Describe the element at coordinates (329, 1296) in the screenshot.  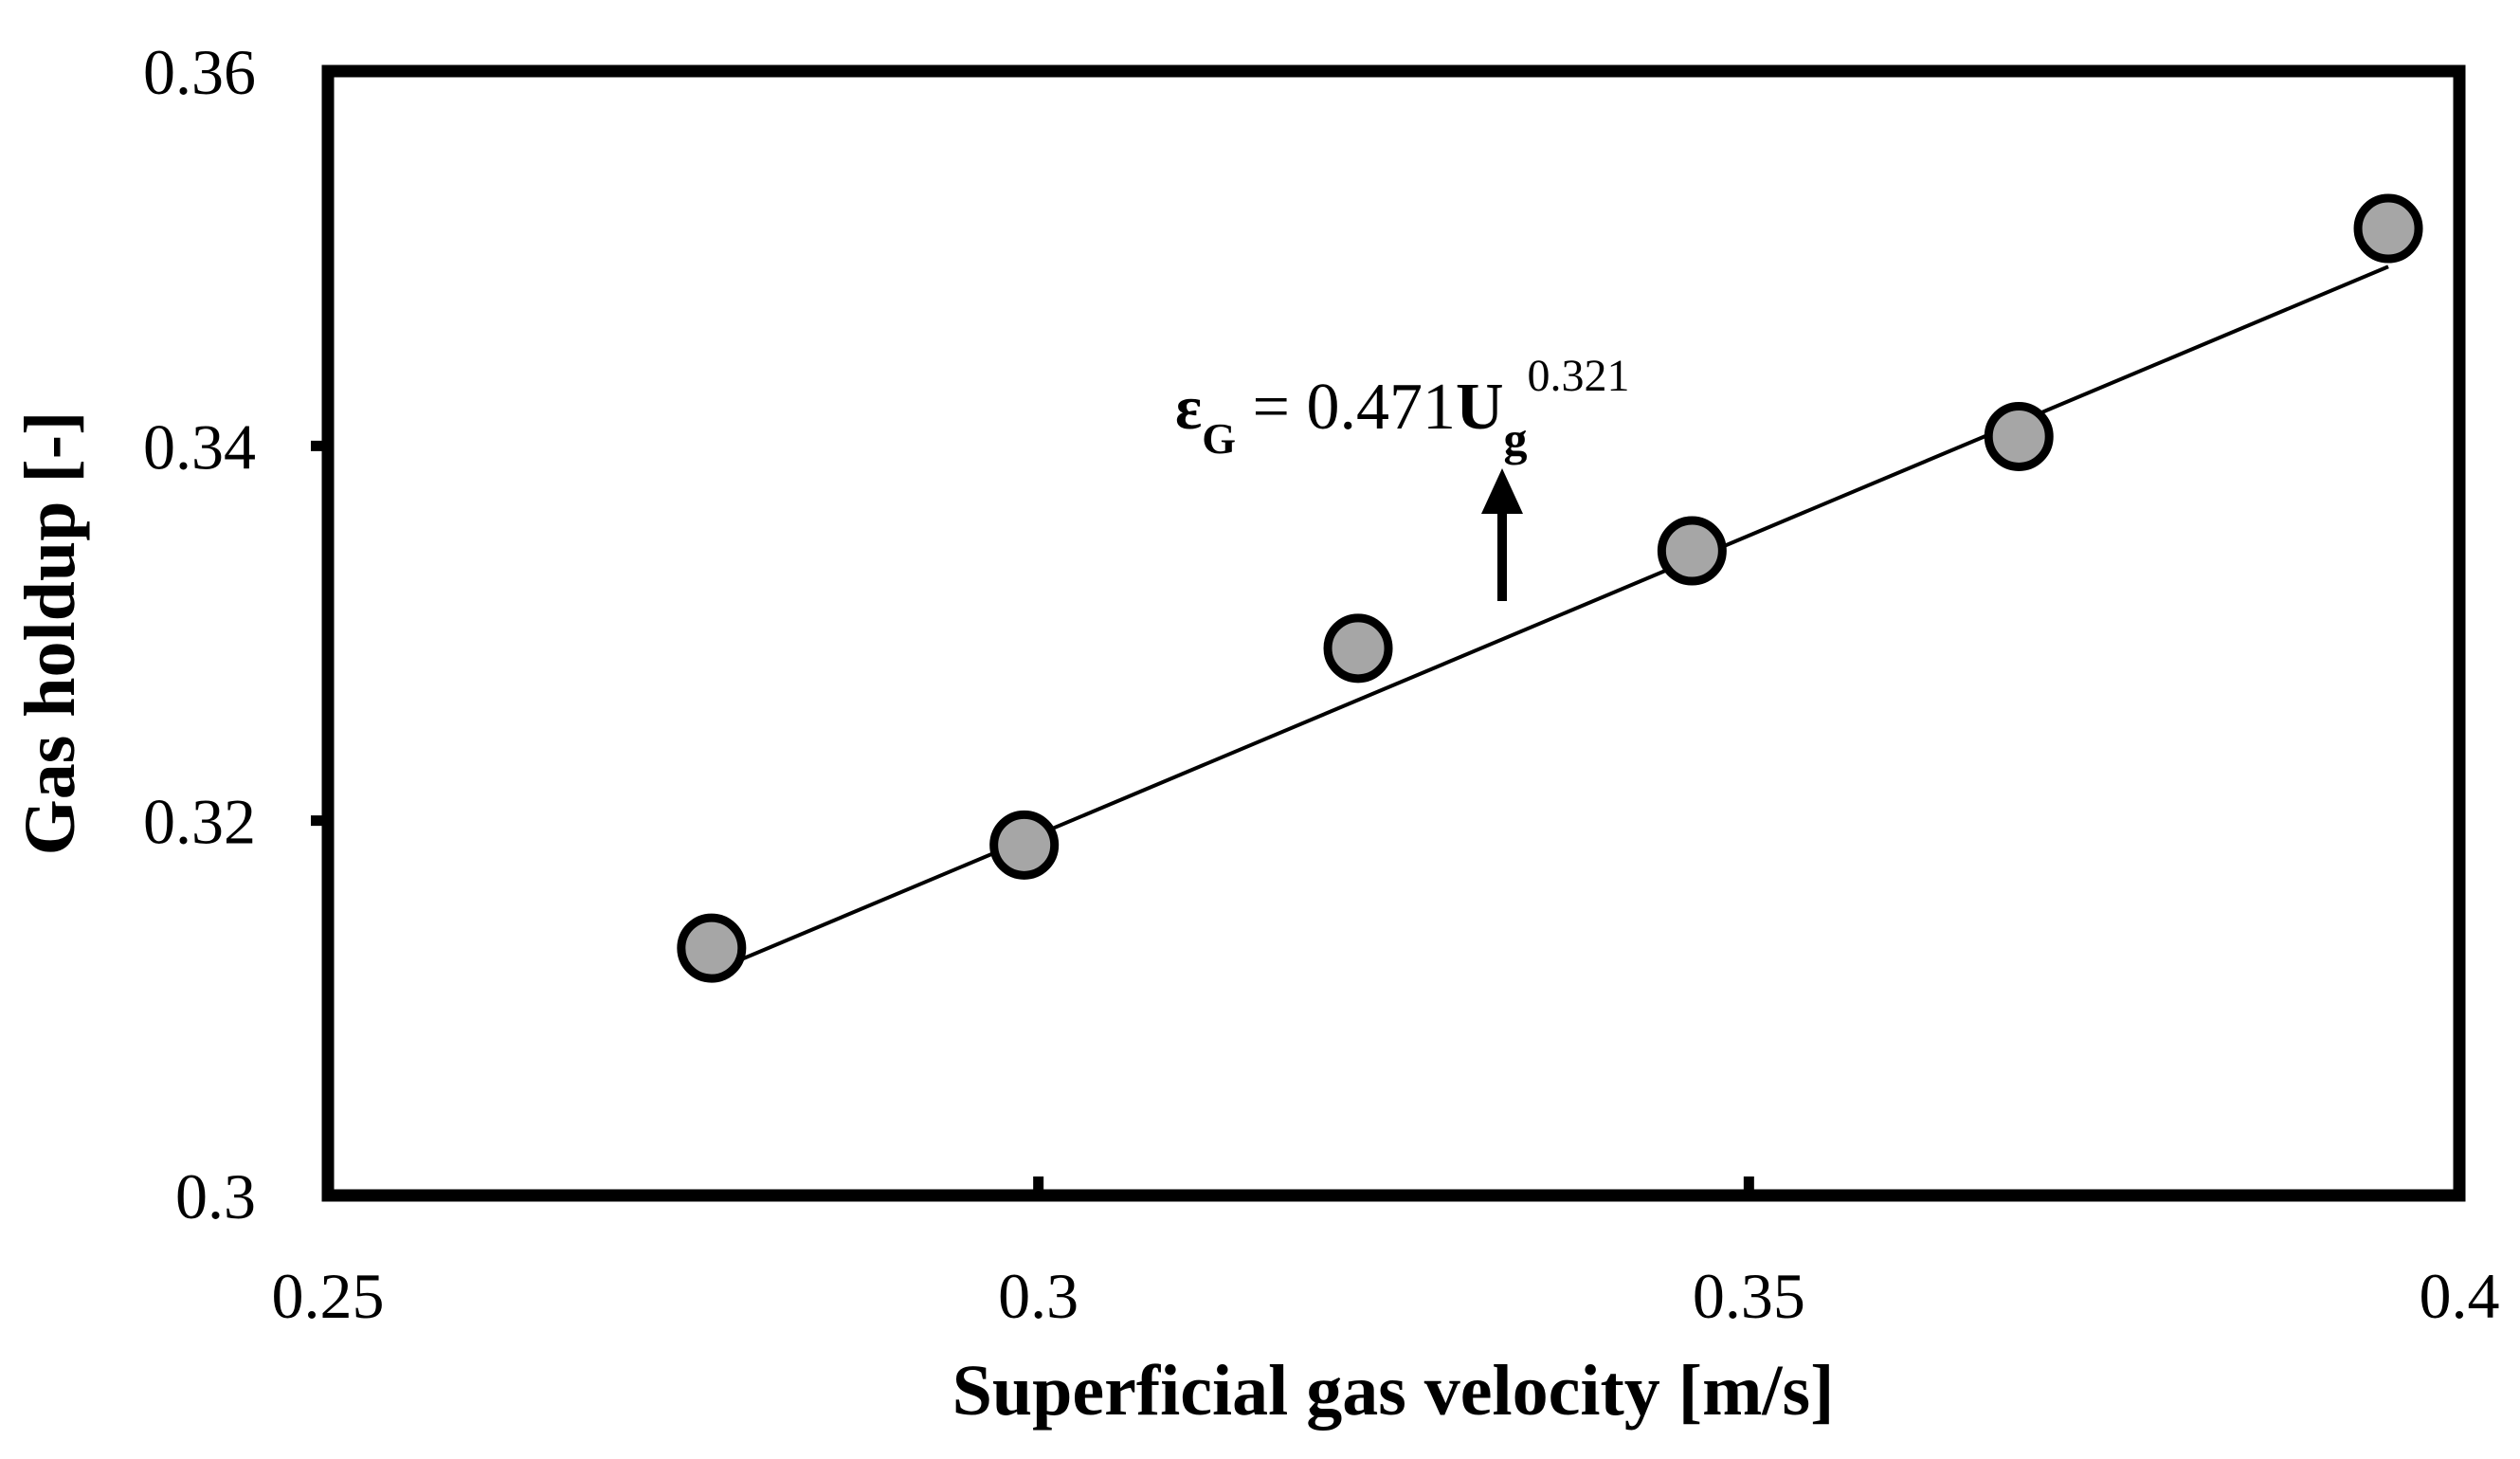
I see `x-tick-label: 0.25` at that location.